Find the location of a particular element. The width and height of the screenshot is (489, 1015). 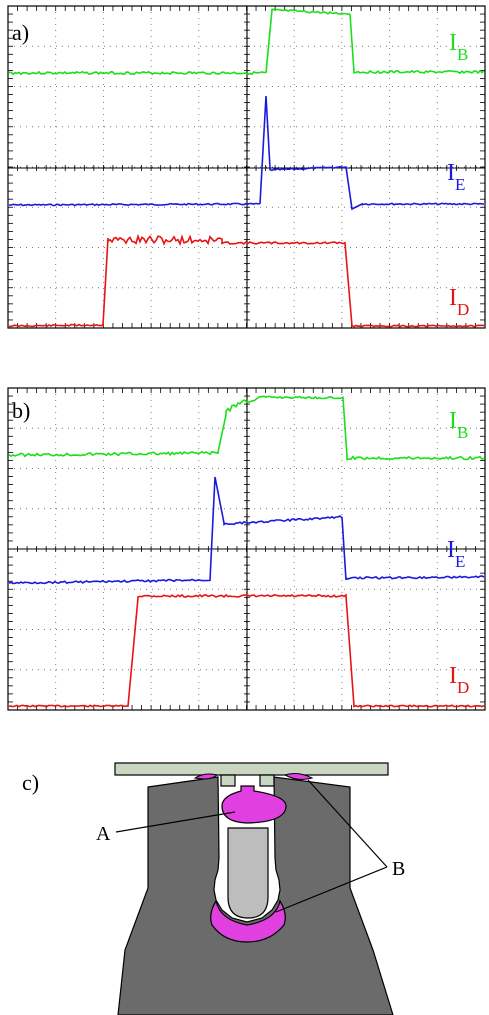

plate-lip-right is located at coordinates (267, 780).